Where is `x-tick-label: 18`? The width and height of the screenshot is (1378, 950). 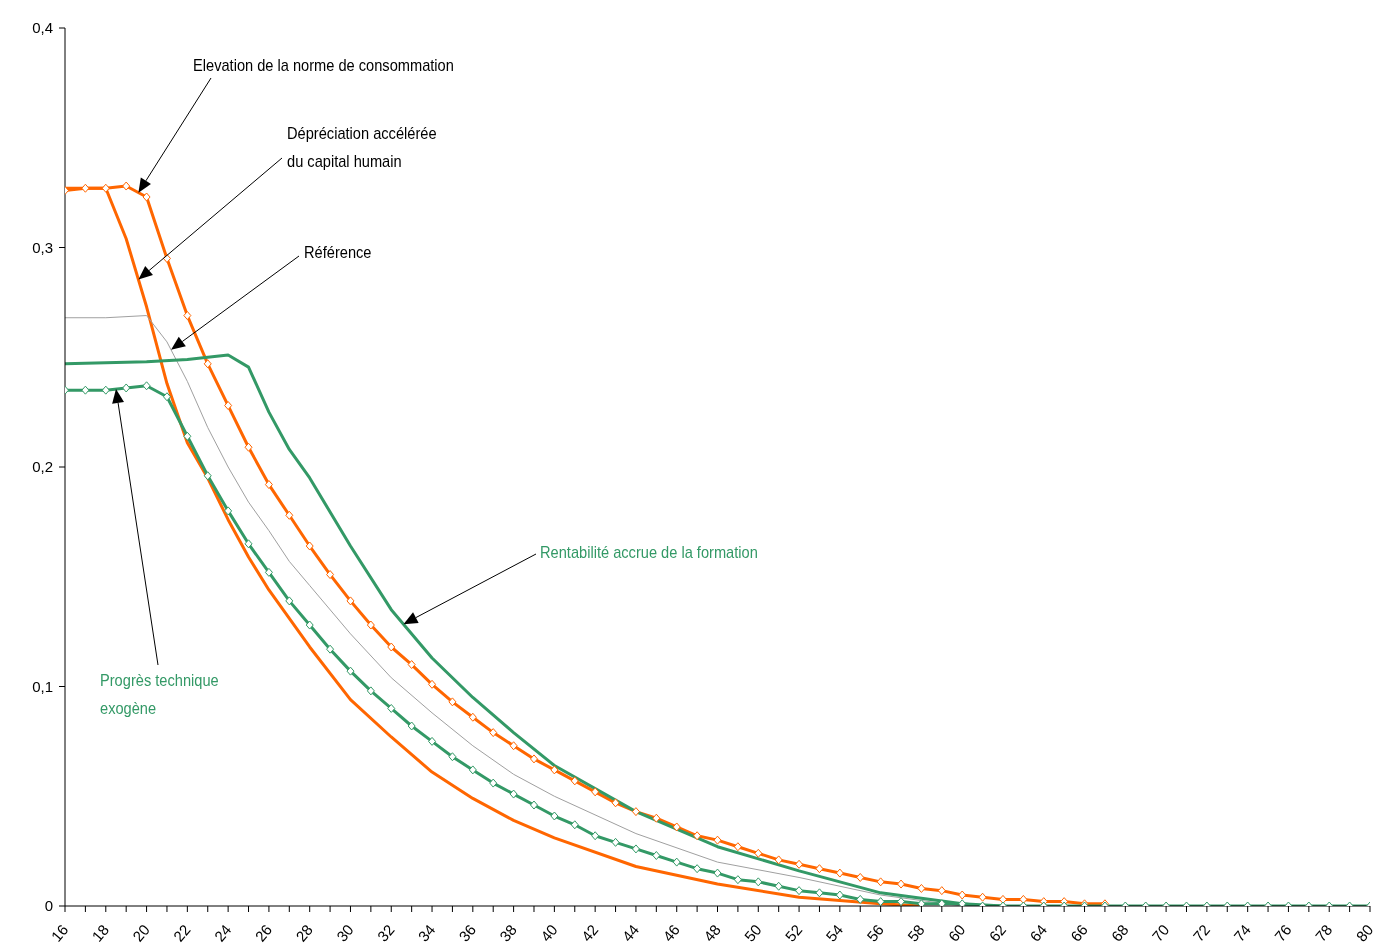 x-tick-label: 18 is located at coordinates (100, 933).